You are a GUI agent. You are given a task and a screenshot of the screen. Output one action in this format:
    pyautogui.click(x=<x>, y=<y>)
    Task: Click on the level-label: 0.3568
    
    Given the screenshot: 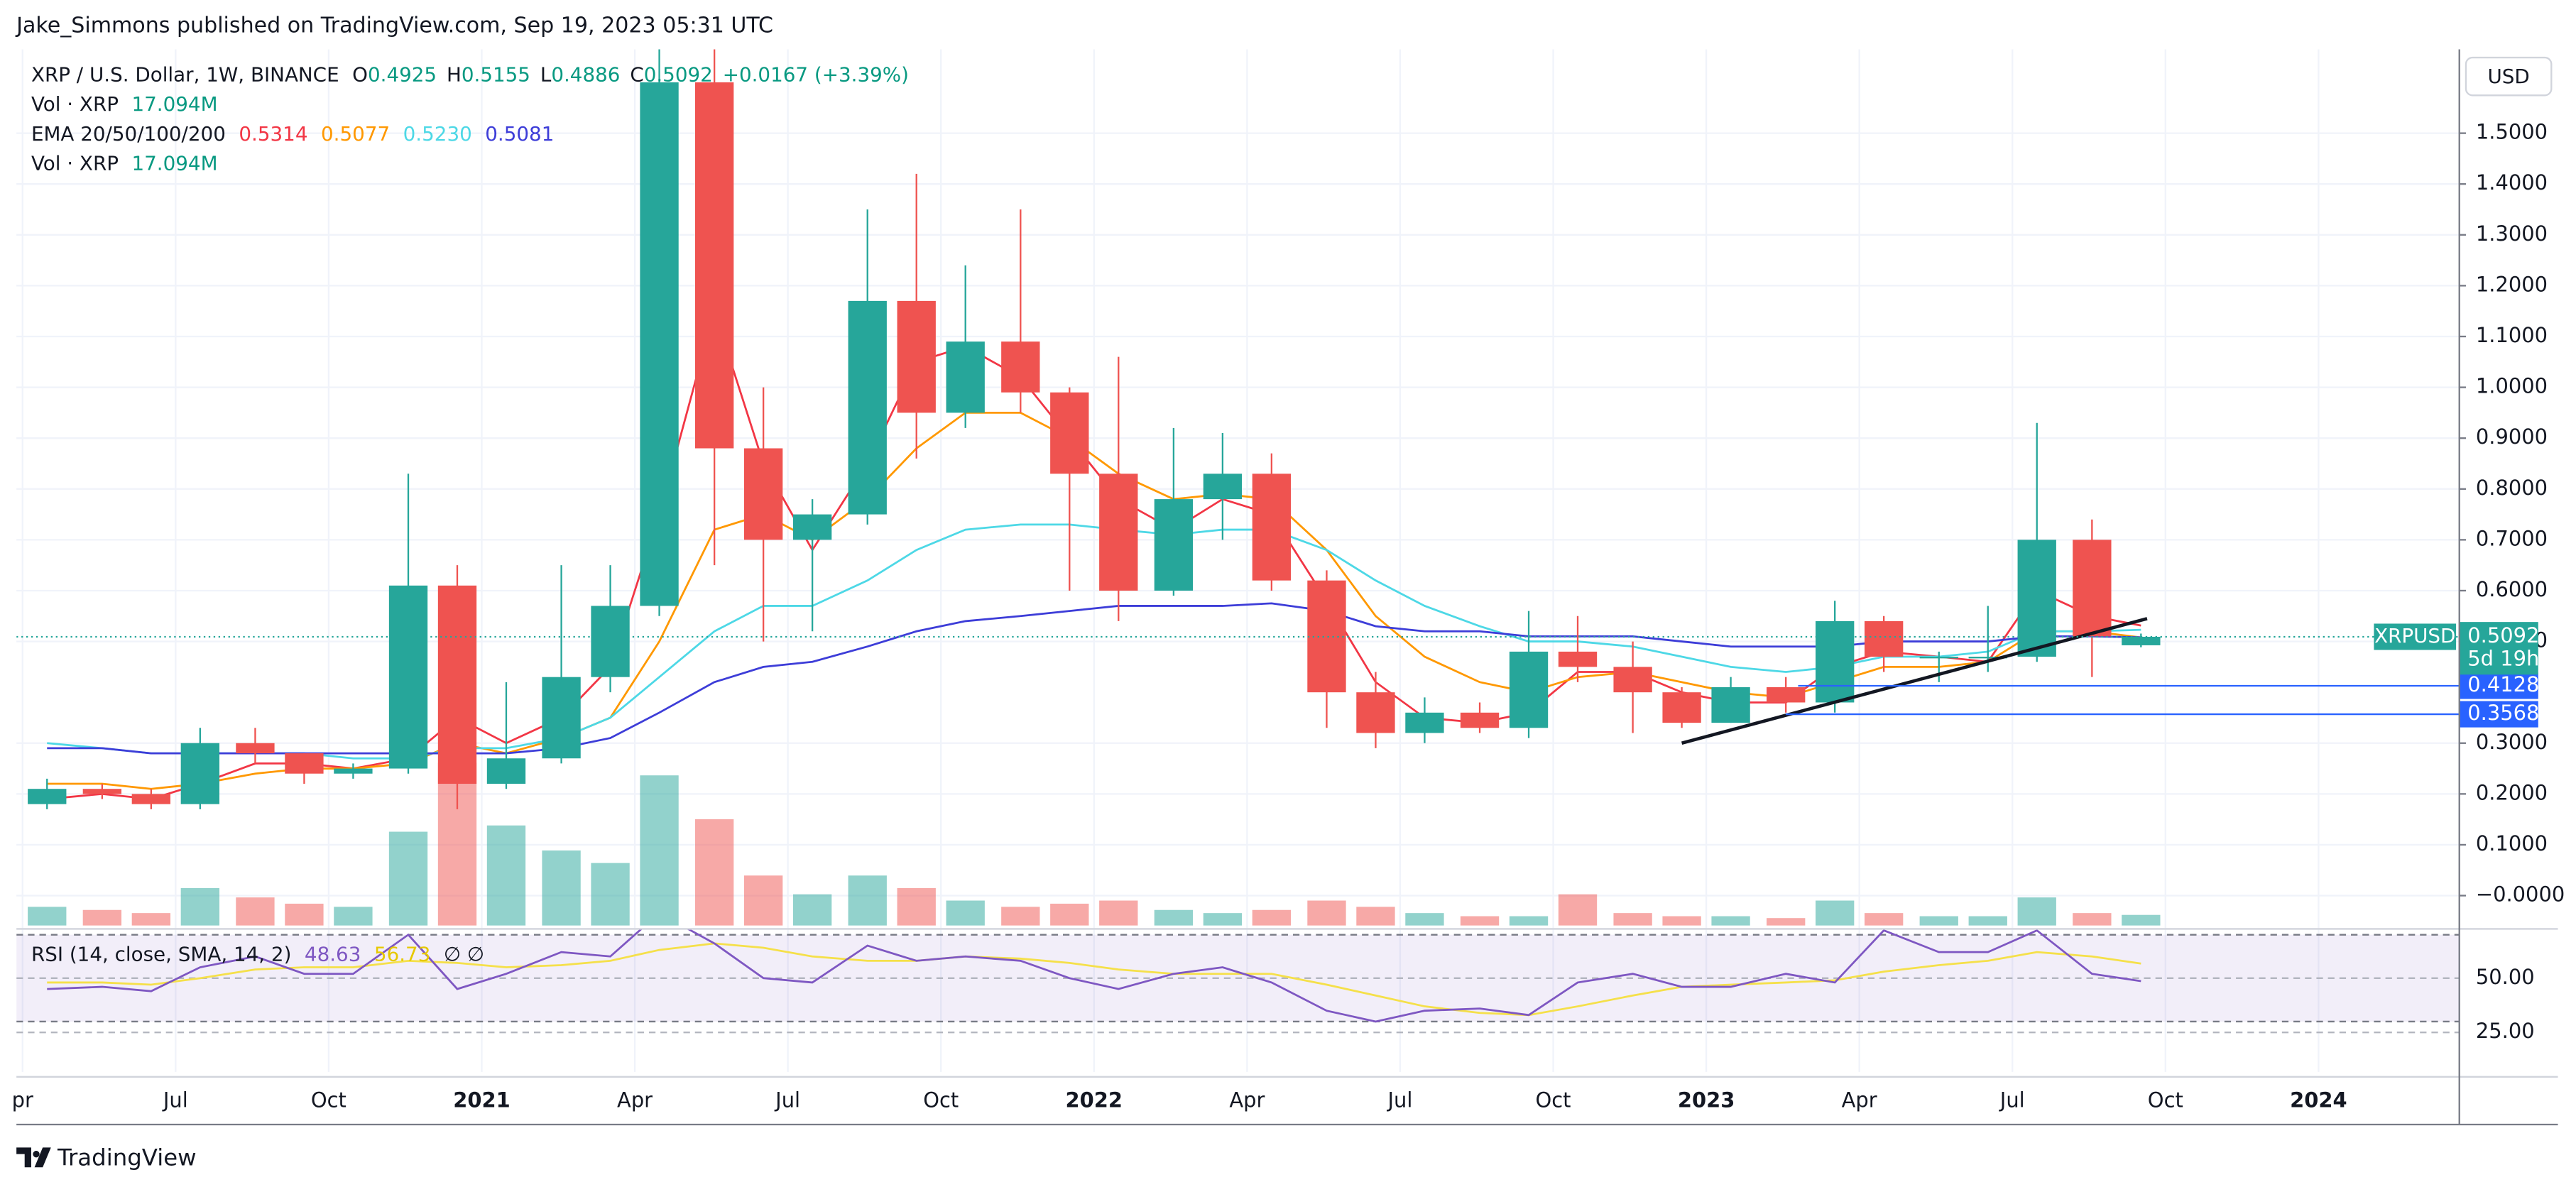 What is the action you would take?
    pyautogui.click(x=2503, y=713)
    